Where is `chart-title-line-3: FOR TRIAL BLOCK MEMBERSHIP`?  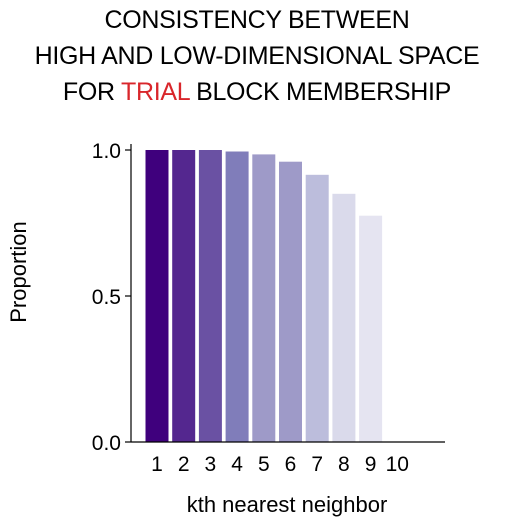 chart-title-line-3: FOR TRIAL BLOCK MEMBERSHIP is located at coordinates (257, 92).